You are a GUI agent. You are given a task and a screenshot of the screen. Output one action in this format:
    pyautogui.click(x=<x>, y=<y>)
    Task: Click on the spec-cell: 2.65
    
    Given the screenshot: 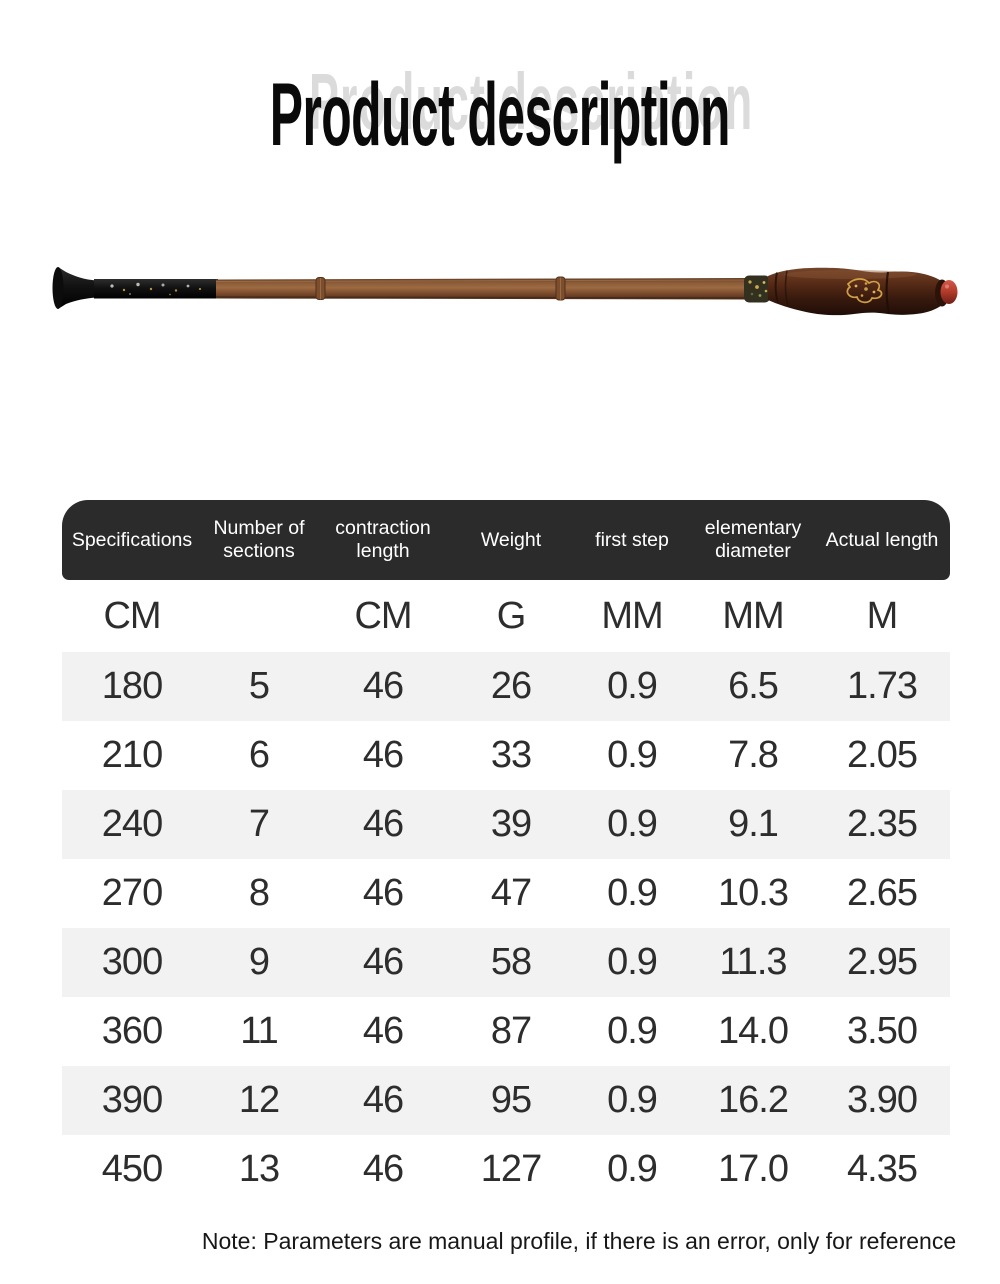 What is the action you would take?
    pyautogui.click(x=882, y=893)
    